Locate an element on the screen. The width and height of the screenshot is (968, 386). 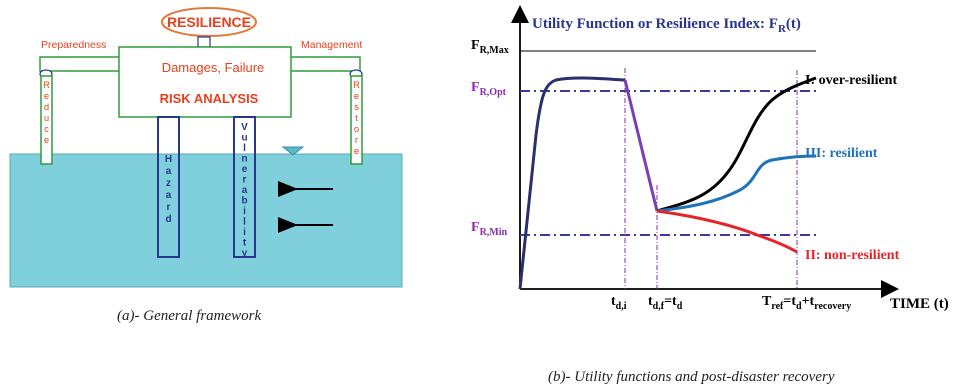
resilience-label: RESILIENCE is located at coordinates (209, 22).